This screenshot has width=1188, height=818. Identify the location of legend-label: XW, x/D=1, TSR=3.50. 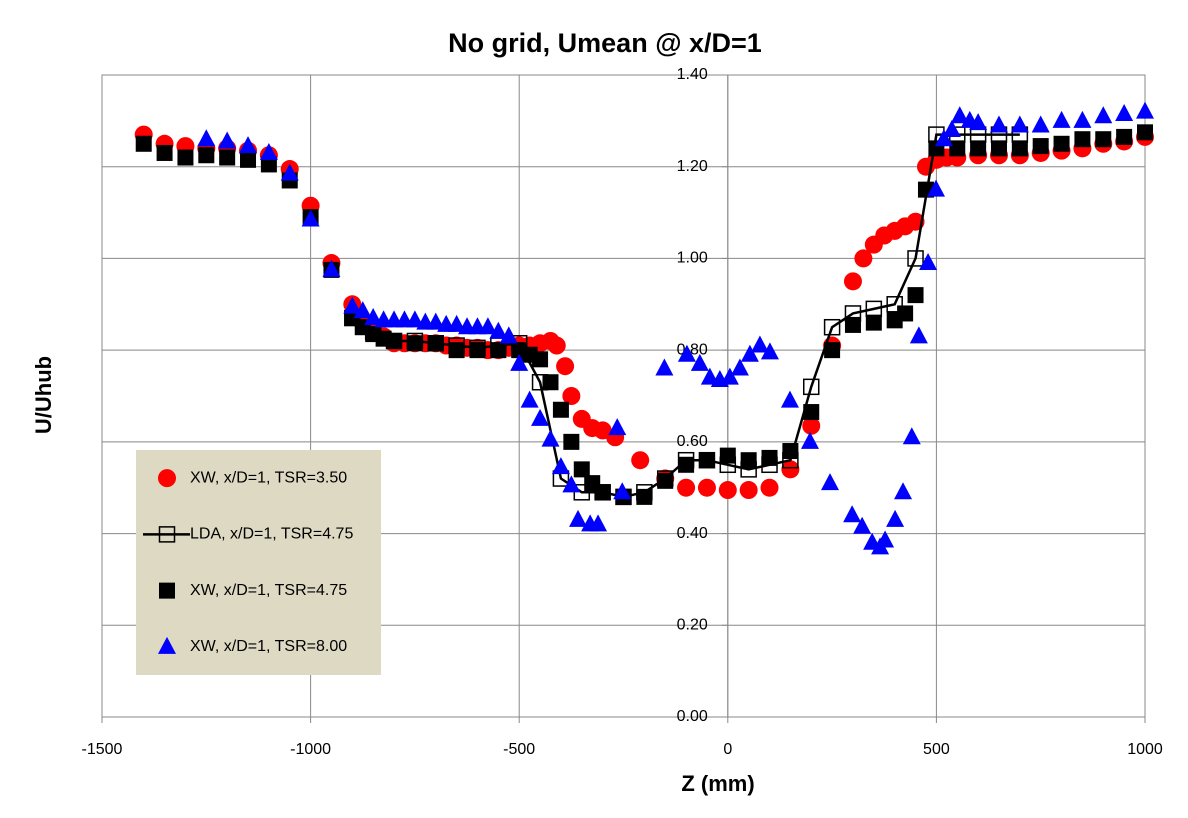
(268, 477).